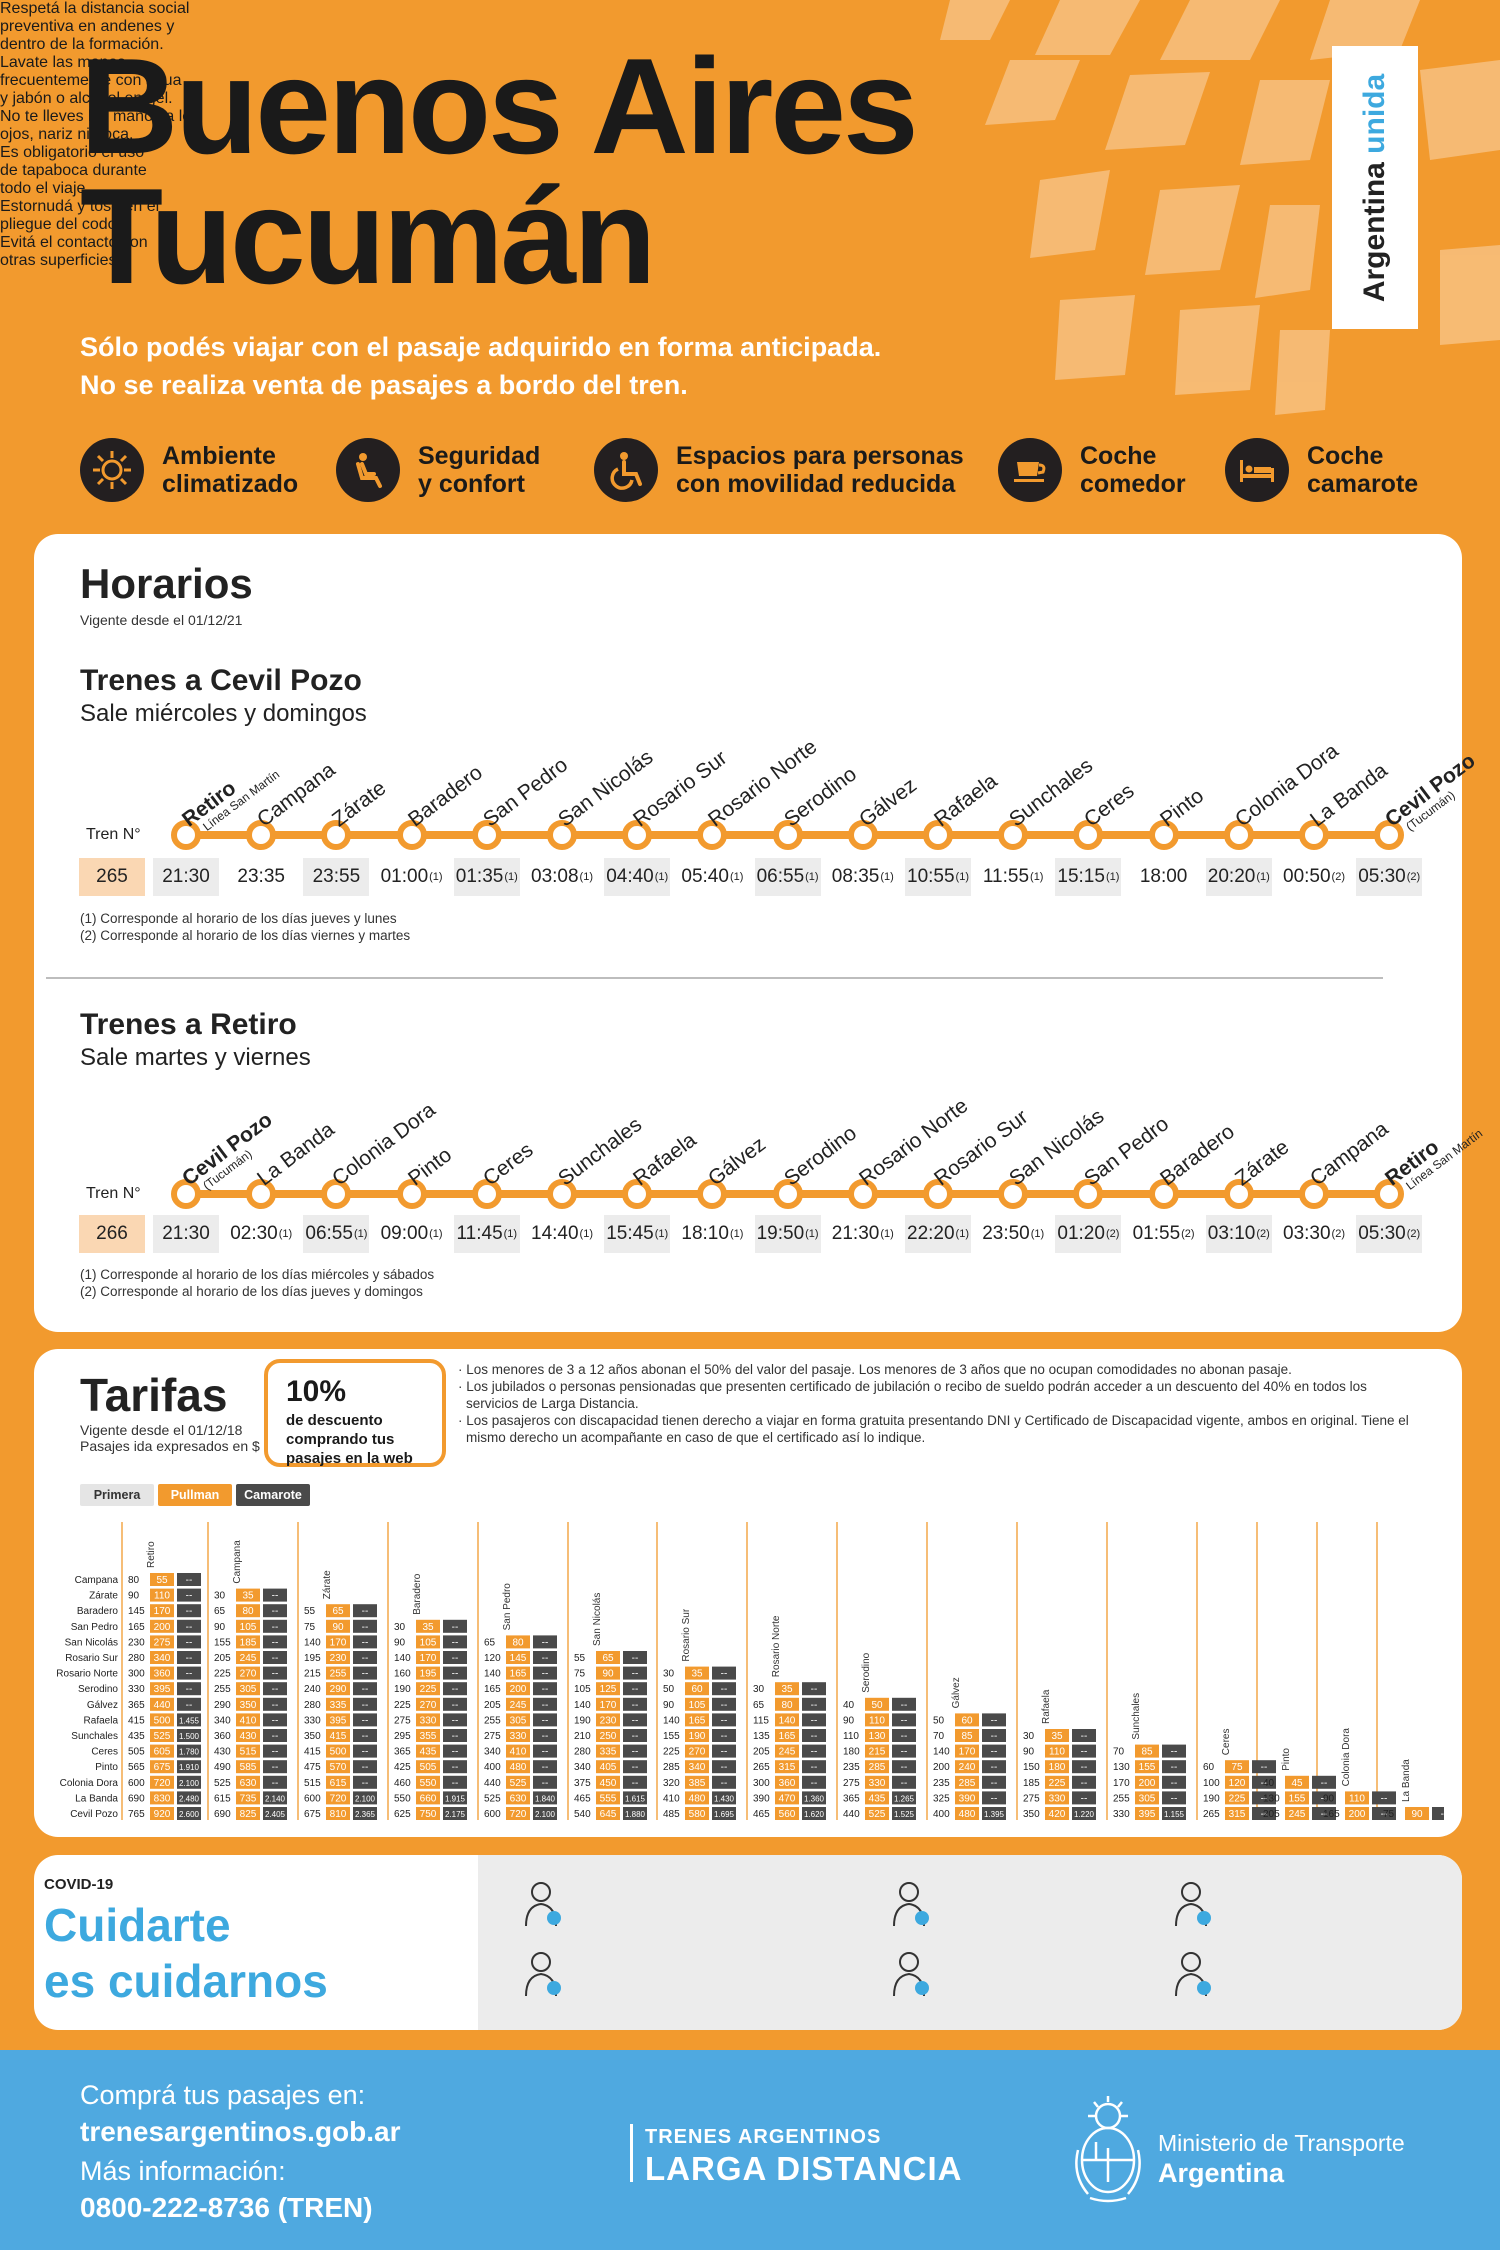 The image size is (1500, 2250). Describe the element at coordinates (100, 116) in the screenshot. I see `covid-tip-line: No te lleves las manos a los` at that location.